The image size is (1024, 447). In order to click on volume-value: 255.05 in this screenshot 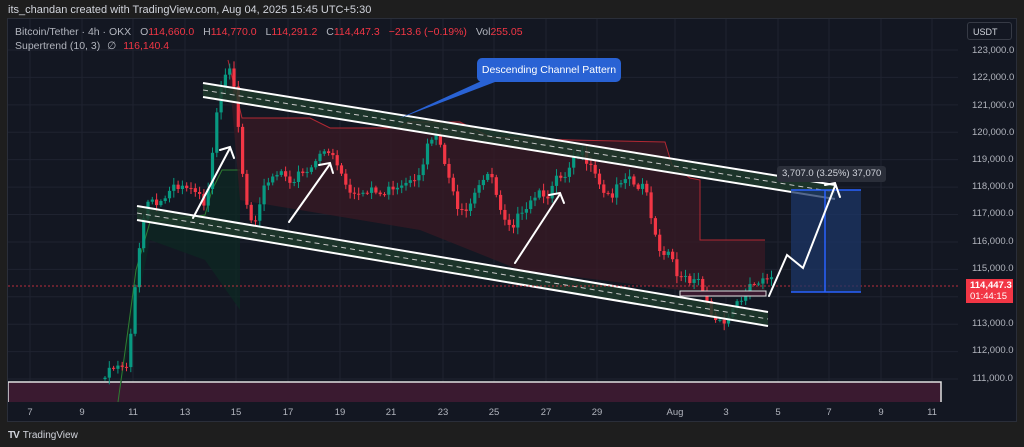, I will do `click(506, 32)`.